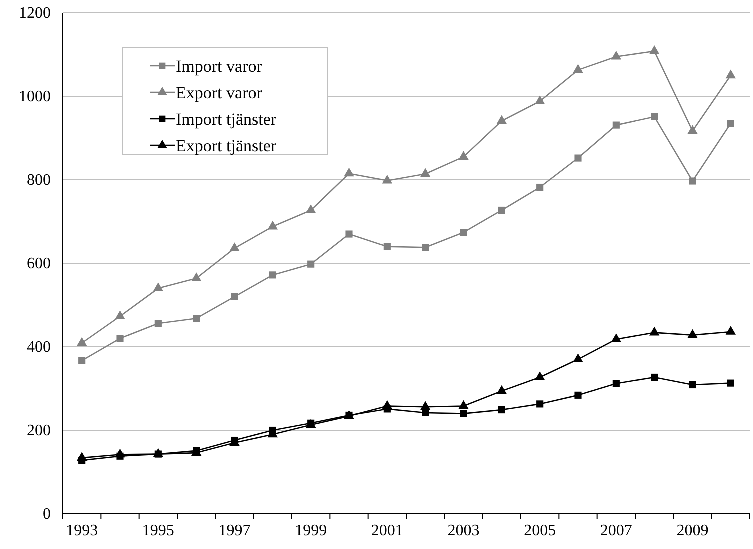  Describe the element at coordinates (540, 531) in the screenshot. I see `x-tick-label: 2005` at that location.